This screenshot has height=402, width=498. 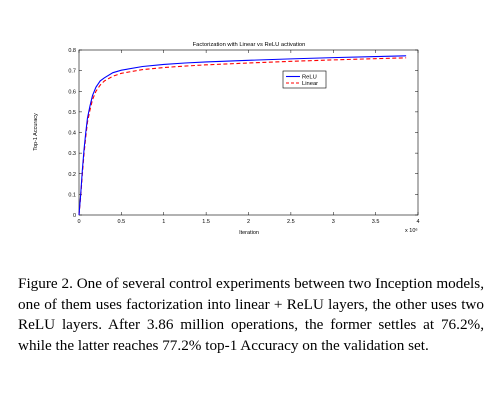 I want to click on x-tick-label: 4, so click(x=417, y=222).